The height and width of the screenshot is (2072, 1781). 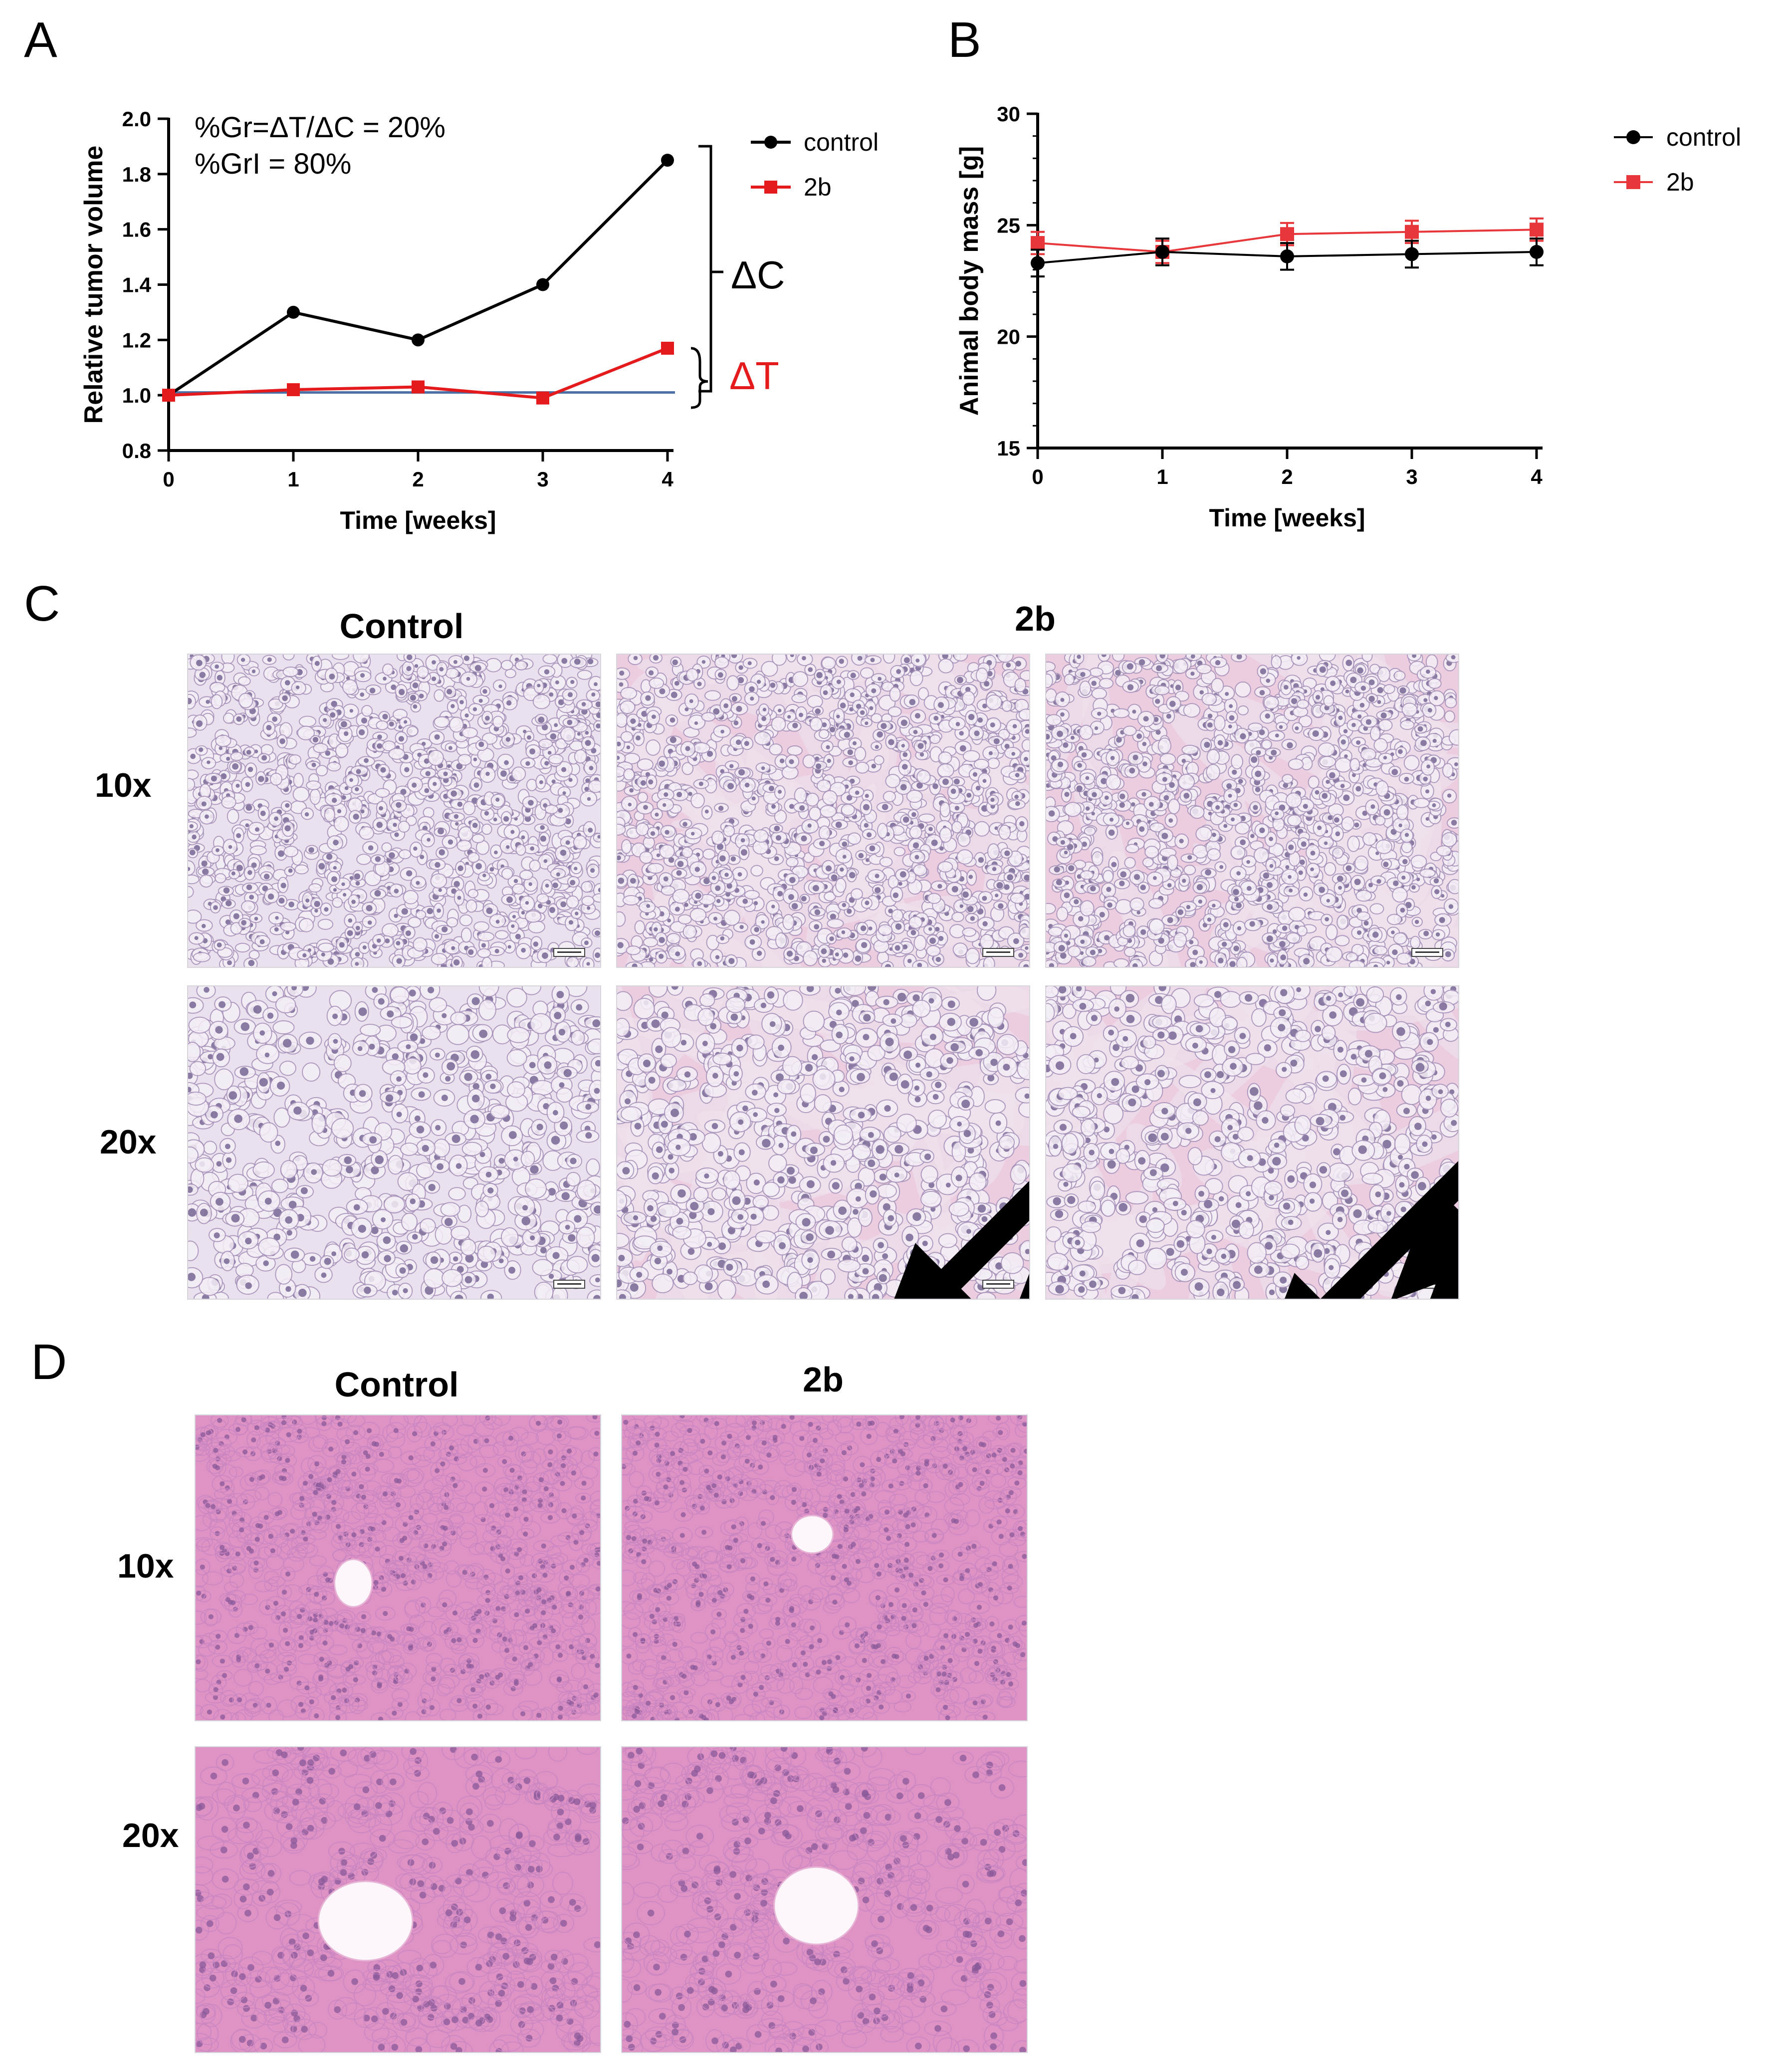 I want to click on tissue-texture, so click(x=1252, y=811).